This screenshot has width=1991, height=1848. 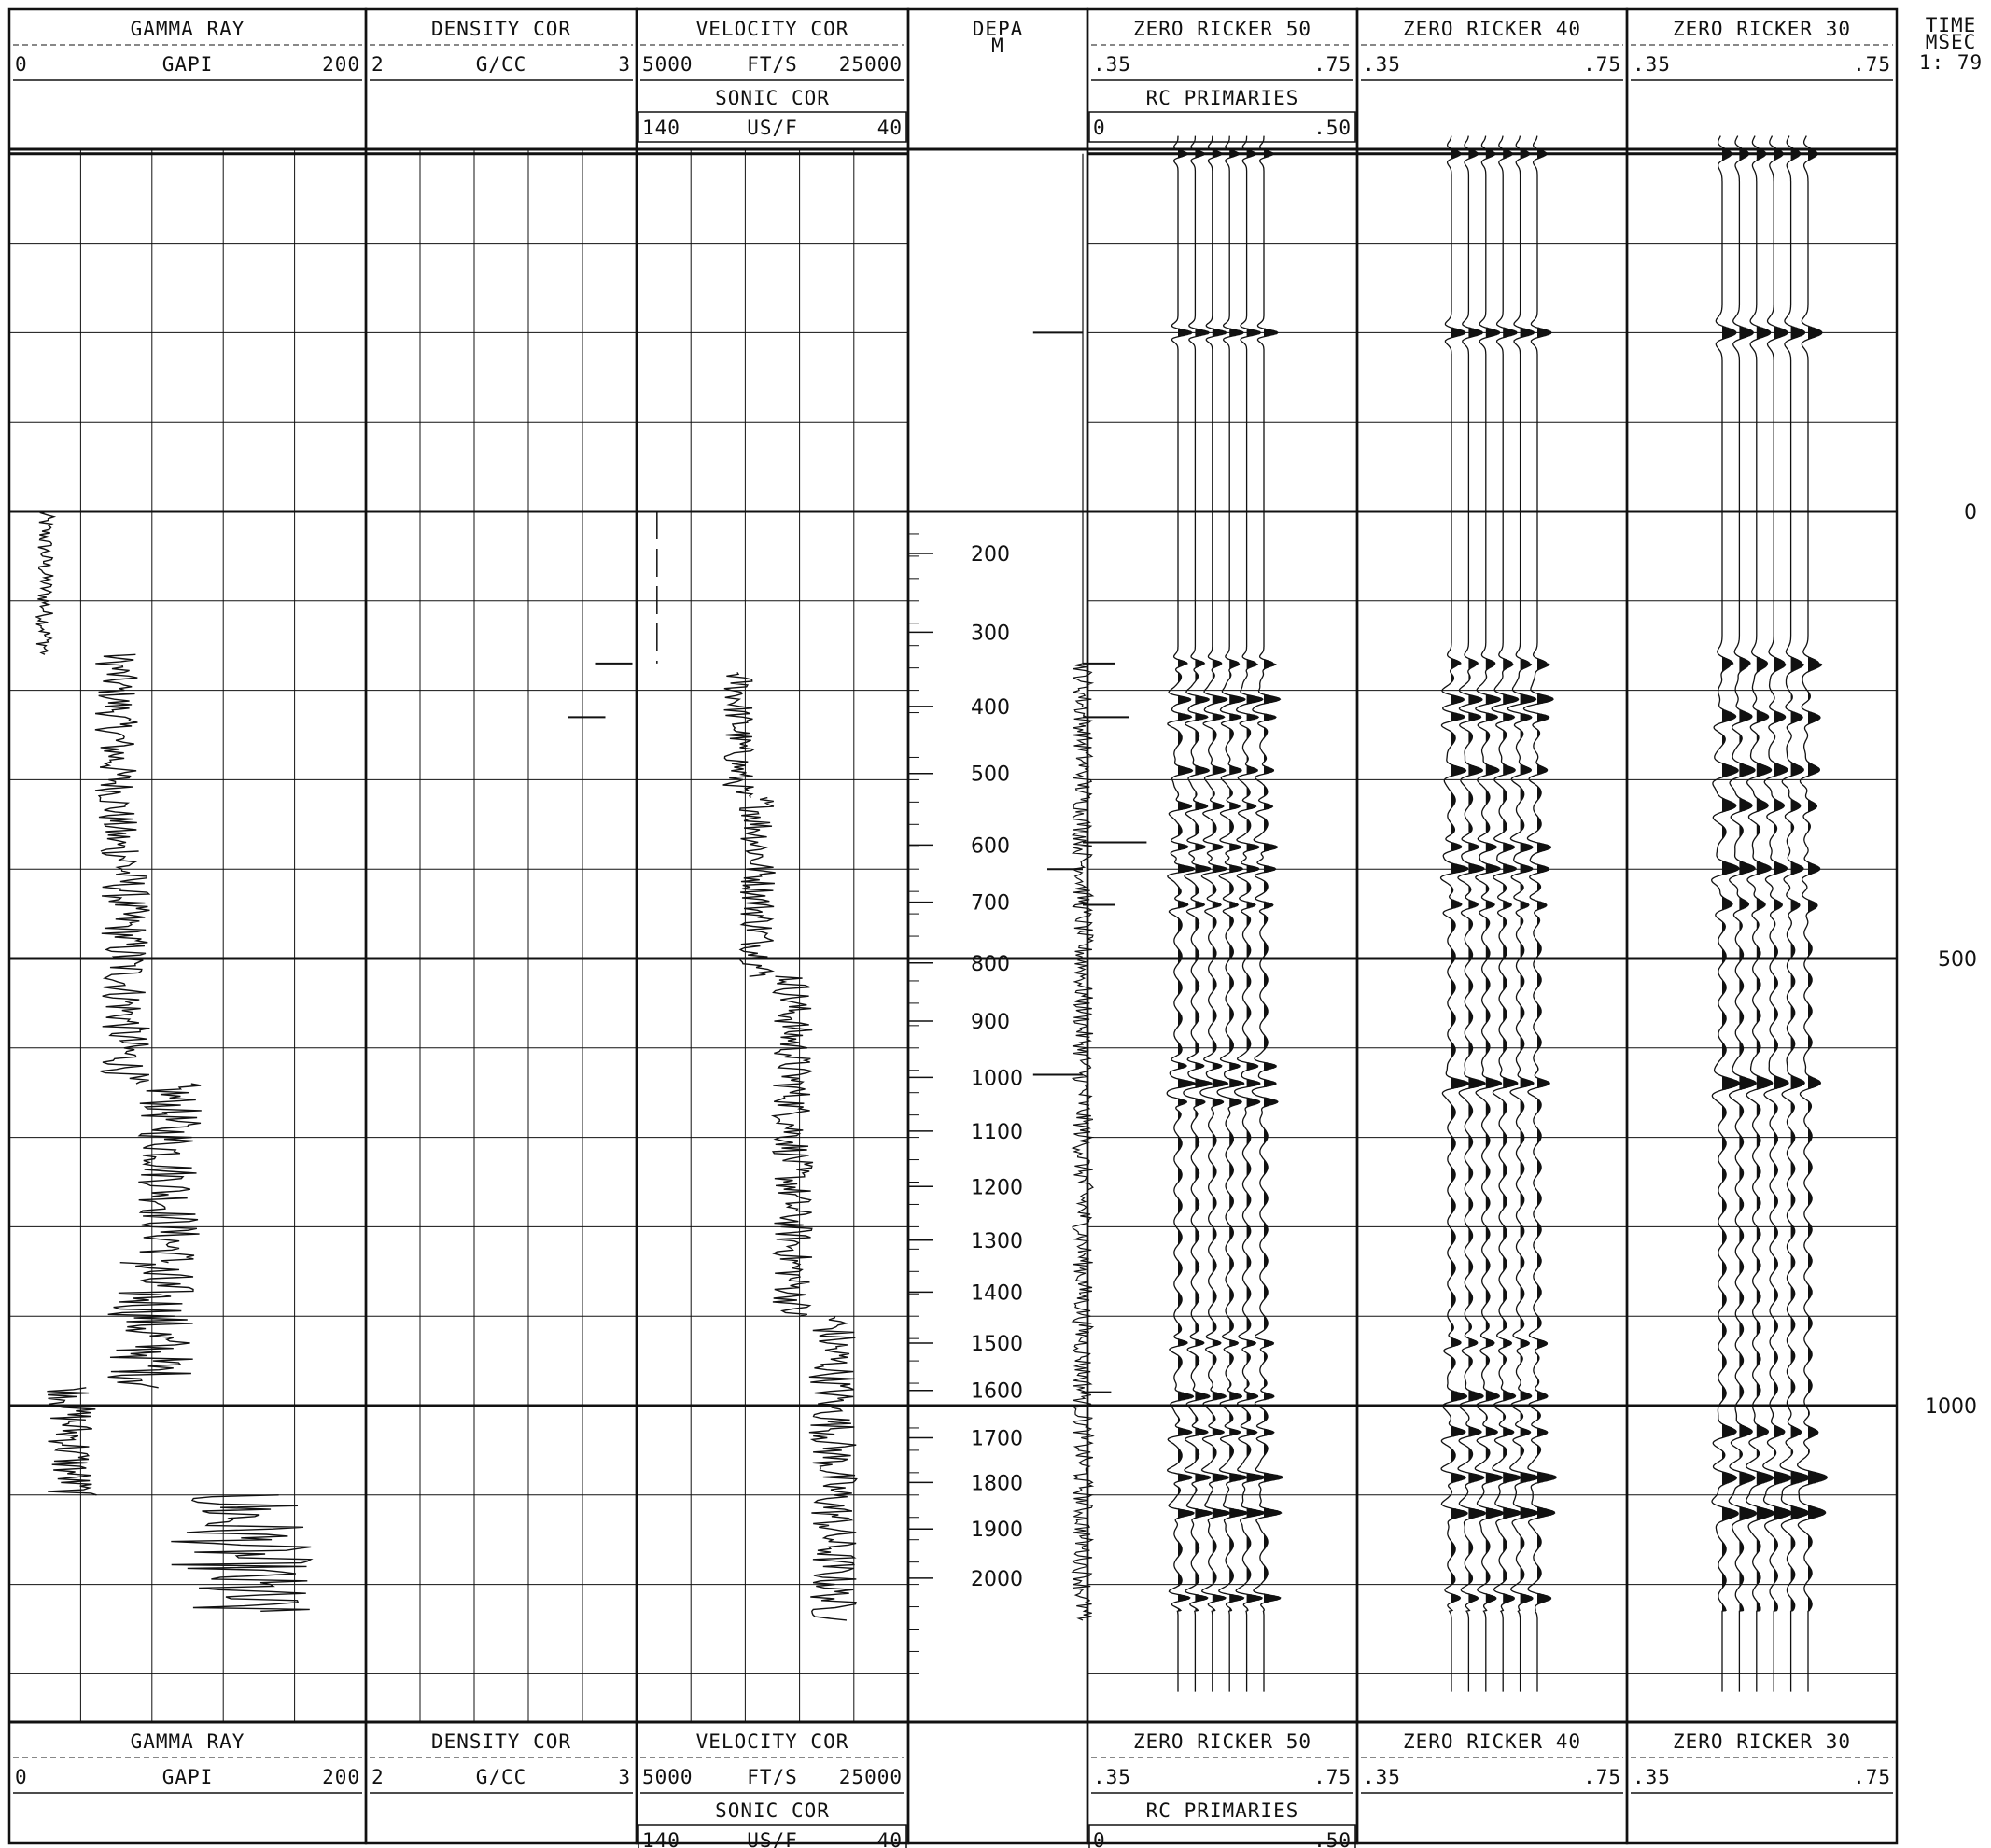 What do you see at coordinates (990, 1022) in the screenshot?
I see `depth-tick-label: 900` at bounding box center [990, 1022].